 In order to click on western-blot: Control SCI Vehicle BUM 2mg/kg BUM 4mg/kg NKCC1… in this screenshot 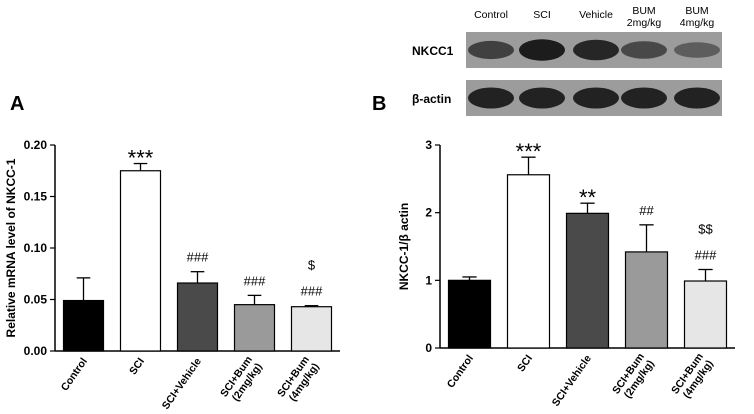, I will do `click(567, 60)`.